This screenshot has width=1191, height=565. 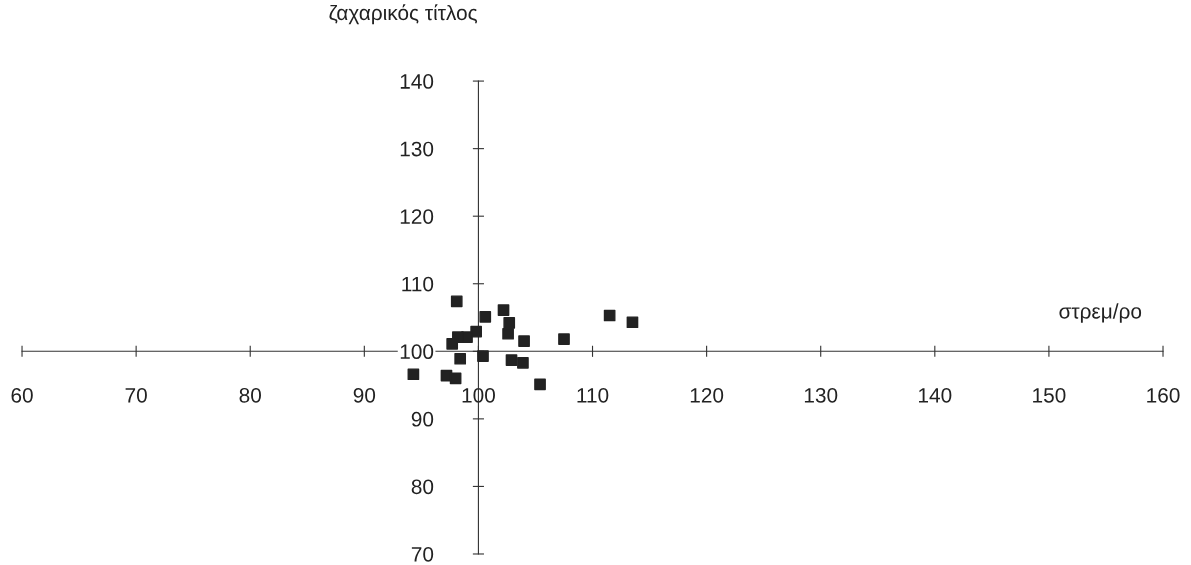 What do you see at coordinates (136, 395) in the screenshot?
I see `x-tick-label: 70` at bounding box center [136, 395].